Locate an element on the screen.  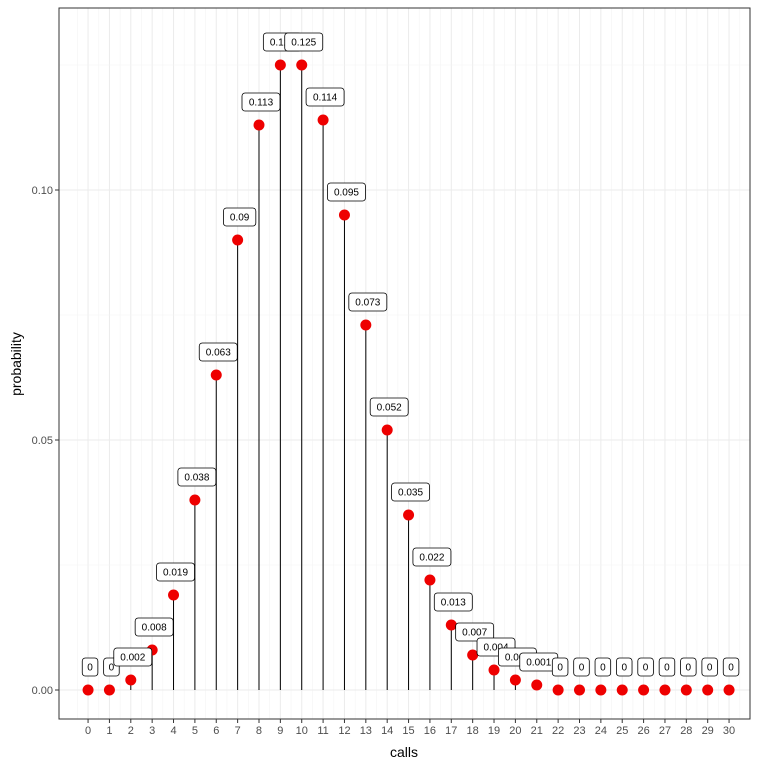
data-label: 0.125 is located at coordinates (304, 42).